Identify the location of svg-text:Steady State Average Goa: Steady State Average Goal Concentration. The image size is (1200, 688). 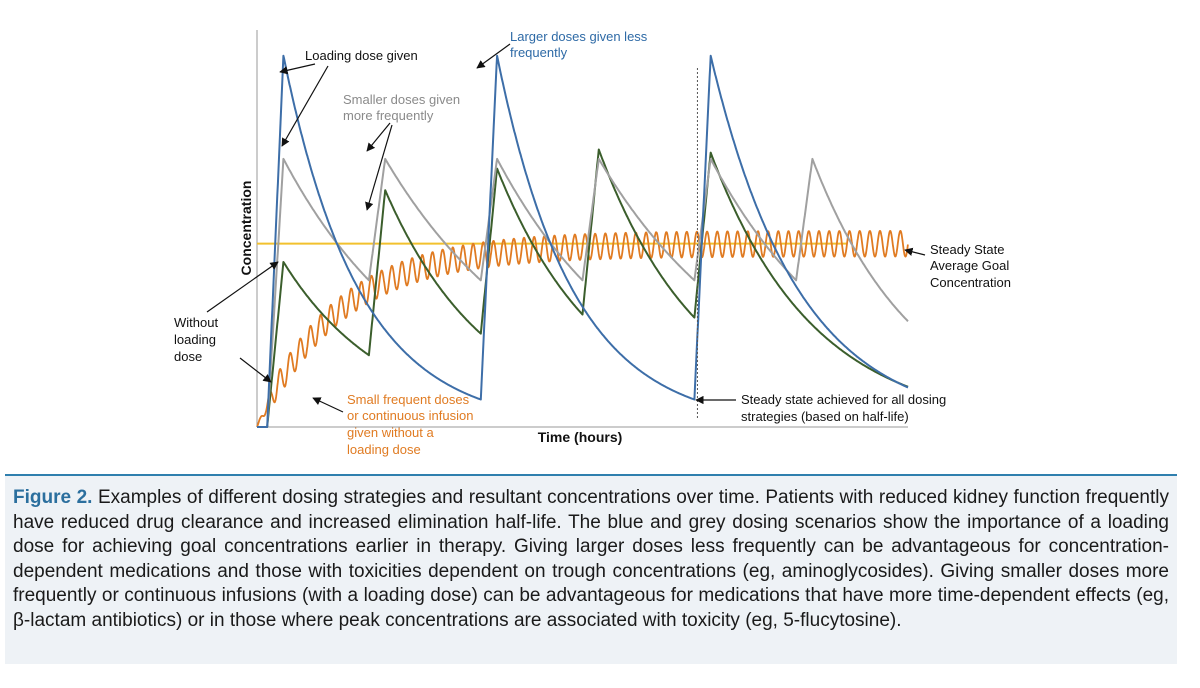
(971, 266).